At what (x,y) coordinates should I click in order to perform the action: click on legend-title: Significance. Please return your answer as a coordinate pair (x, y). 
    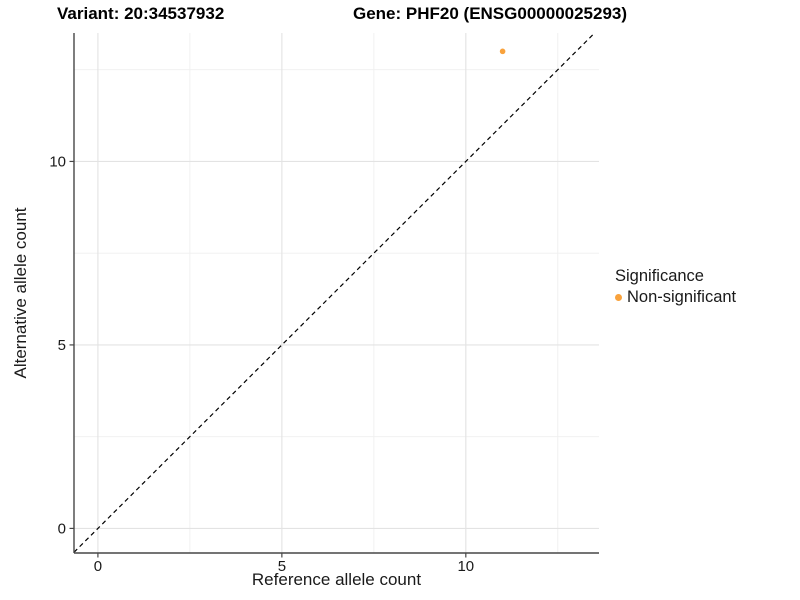
    Looking at the image, I should click on (659, 276).